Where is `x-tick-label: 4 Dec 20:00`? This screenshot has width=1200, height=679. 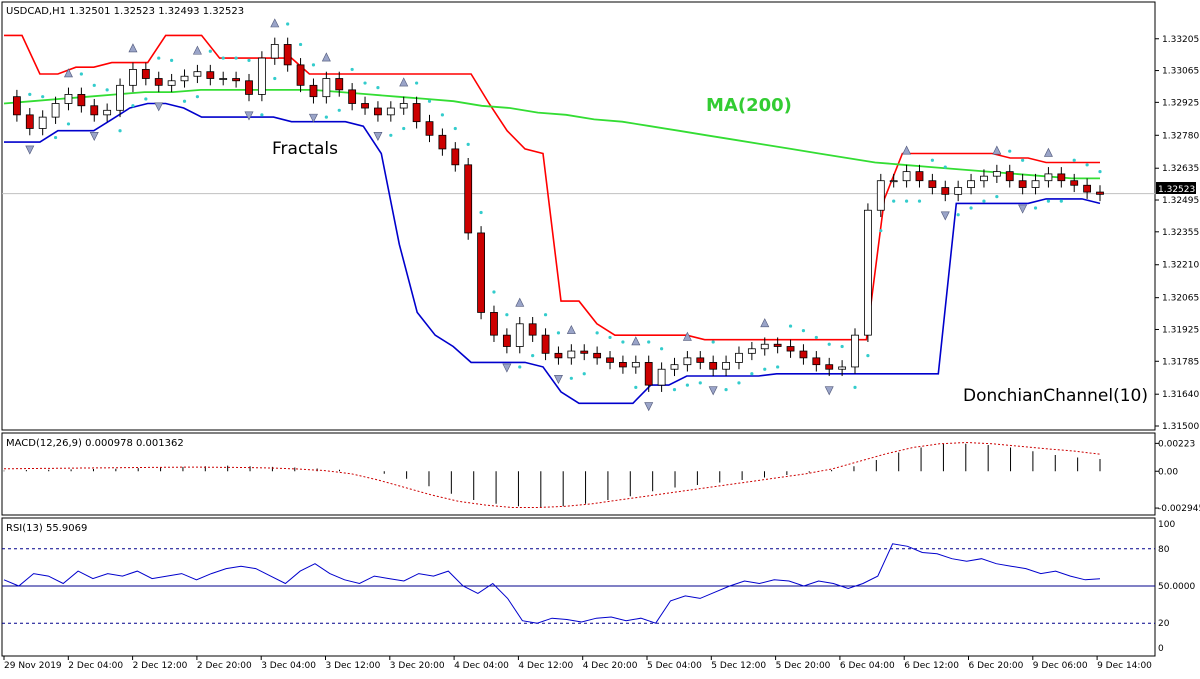 x-tick-label: 4 Dec 20:00 is located at coordinates (610, 666).